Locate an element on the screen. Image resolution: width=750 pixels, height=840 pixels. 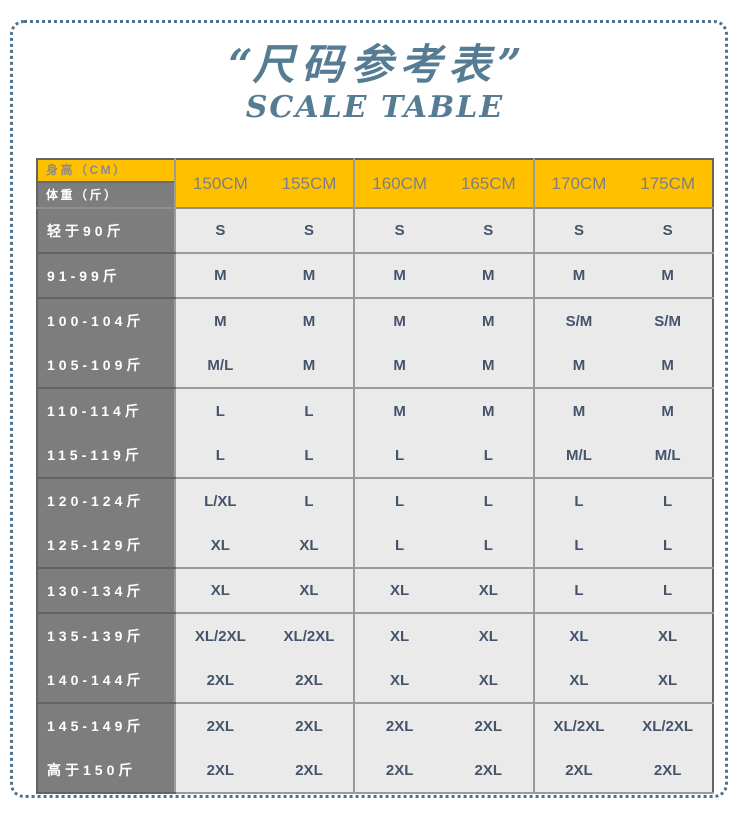
weight-range-label: 91-99斤 is located at coordinates (106, 276).